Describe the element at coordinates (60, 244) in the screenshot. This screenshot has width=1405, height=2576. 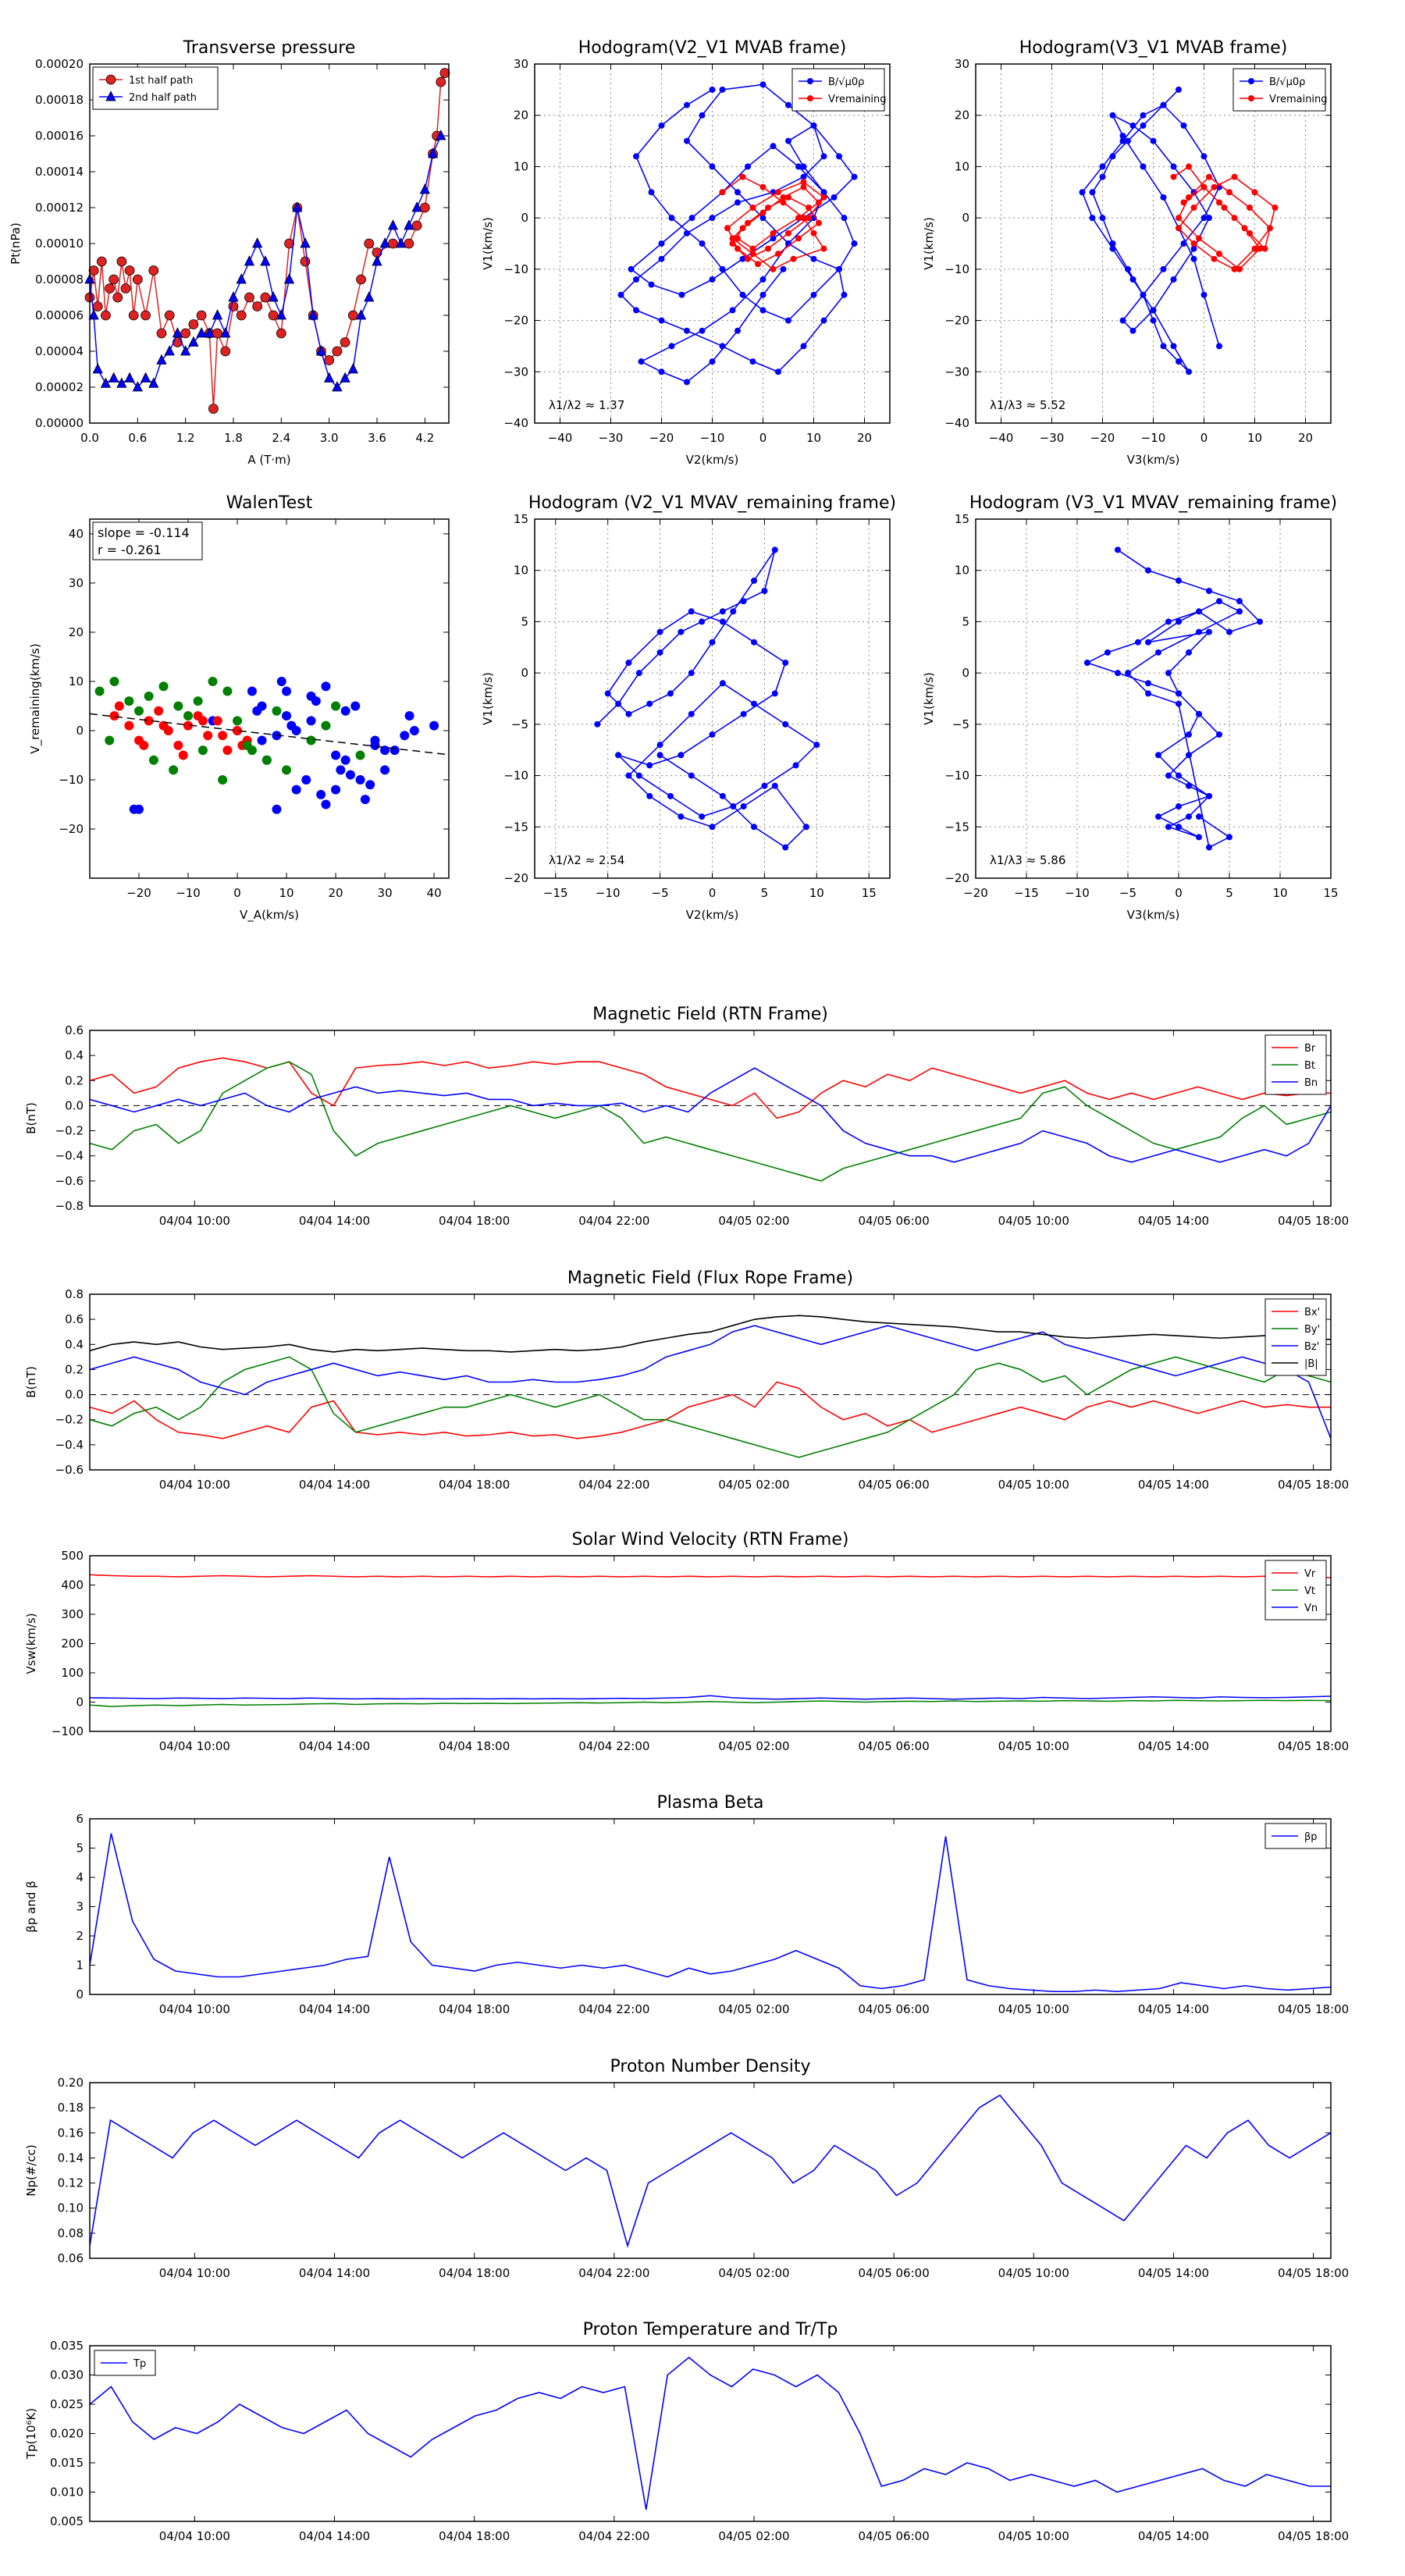
I see `y-tick-label: 0.00010` at that location.